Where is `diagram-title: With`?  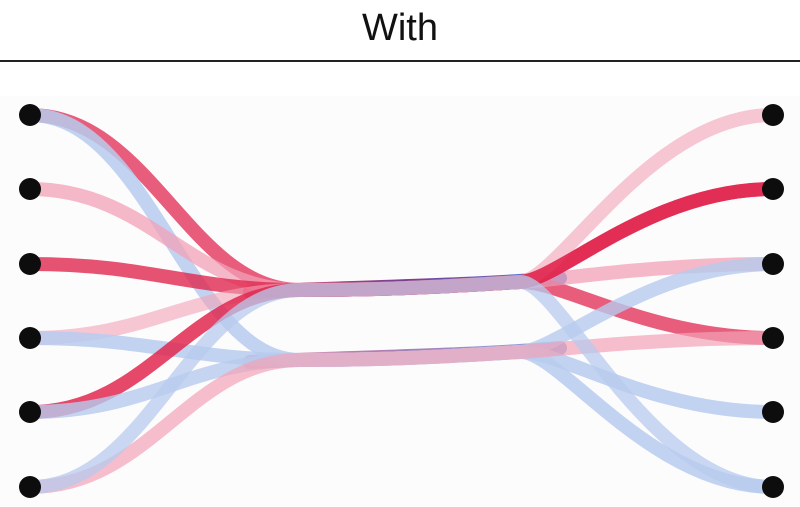
diagram-title: With is located at coordinates (400, 28).